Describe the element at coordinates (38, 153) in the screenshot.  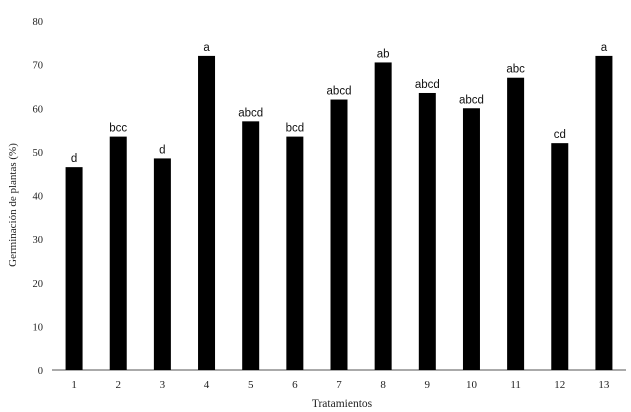
I see `y-tick-label: 50` at that location.